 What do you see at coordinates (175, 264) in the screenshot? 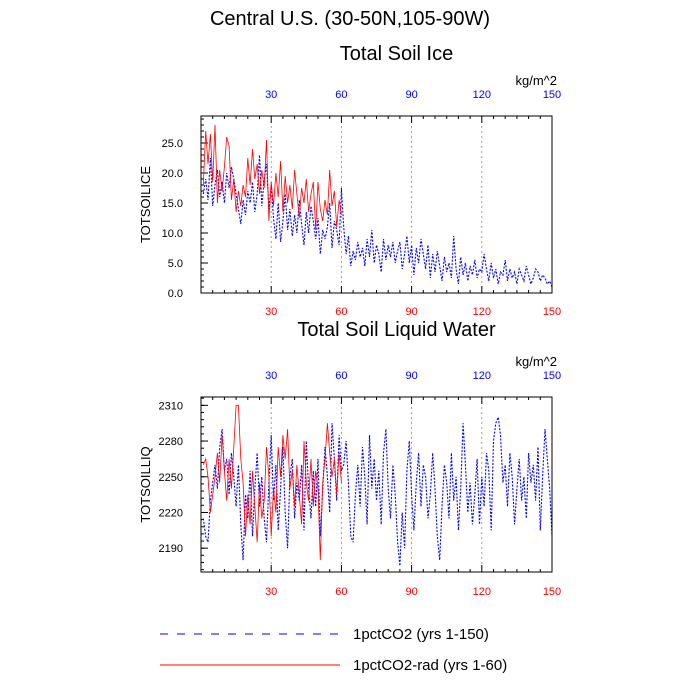
I see `y-tick-label: 5.0` at bounding box center [175, 264].